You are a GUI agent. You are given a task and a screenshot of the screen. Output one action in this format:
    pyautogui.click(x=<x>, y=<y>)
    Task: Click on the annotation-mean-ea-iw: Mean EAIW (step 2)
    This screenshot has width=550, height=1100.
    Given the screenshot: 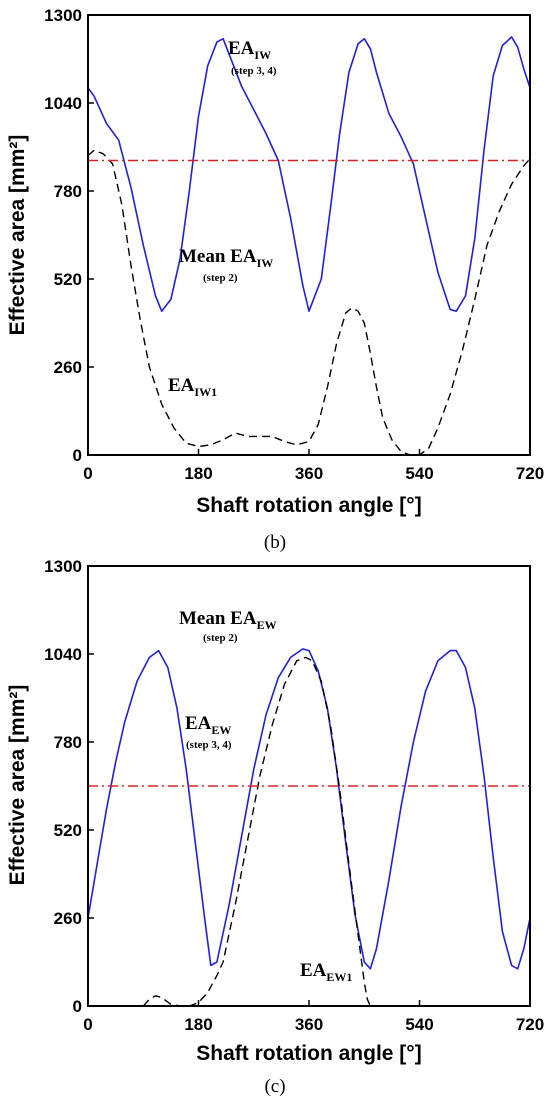 What is the action you would take?
    pyautogui.click(x=226, y=265)
    